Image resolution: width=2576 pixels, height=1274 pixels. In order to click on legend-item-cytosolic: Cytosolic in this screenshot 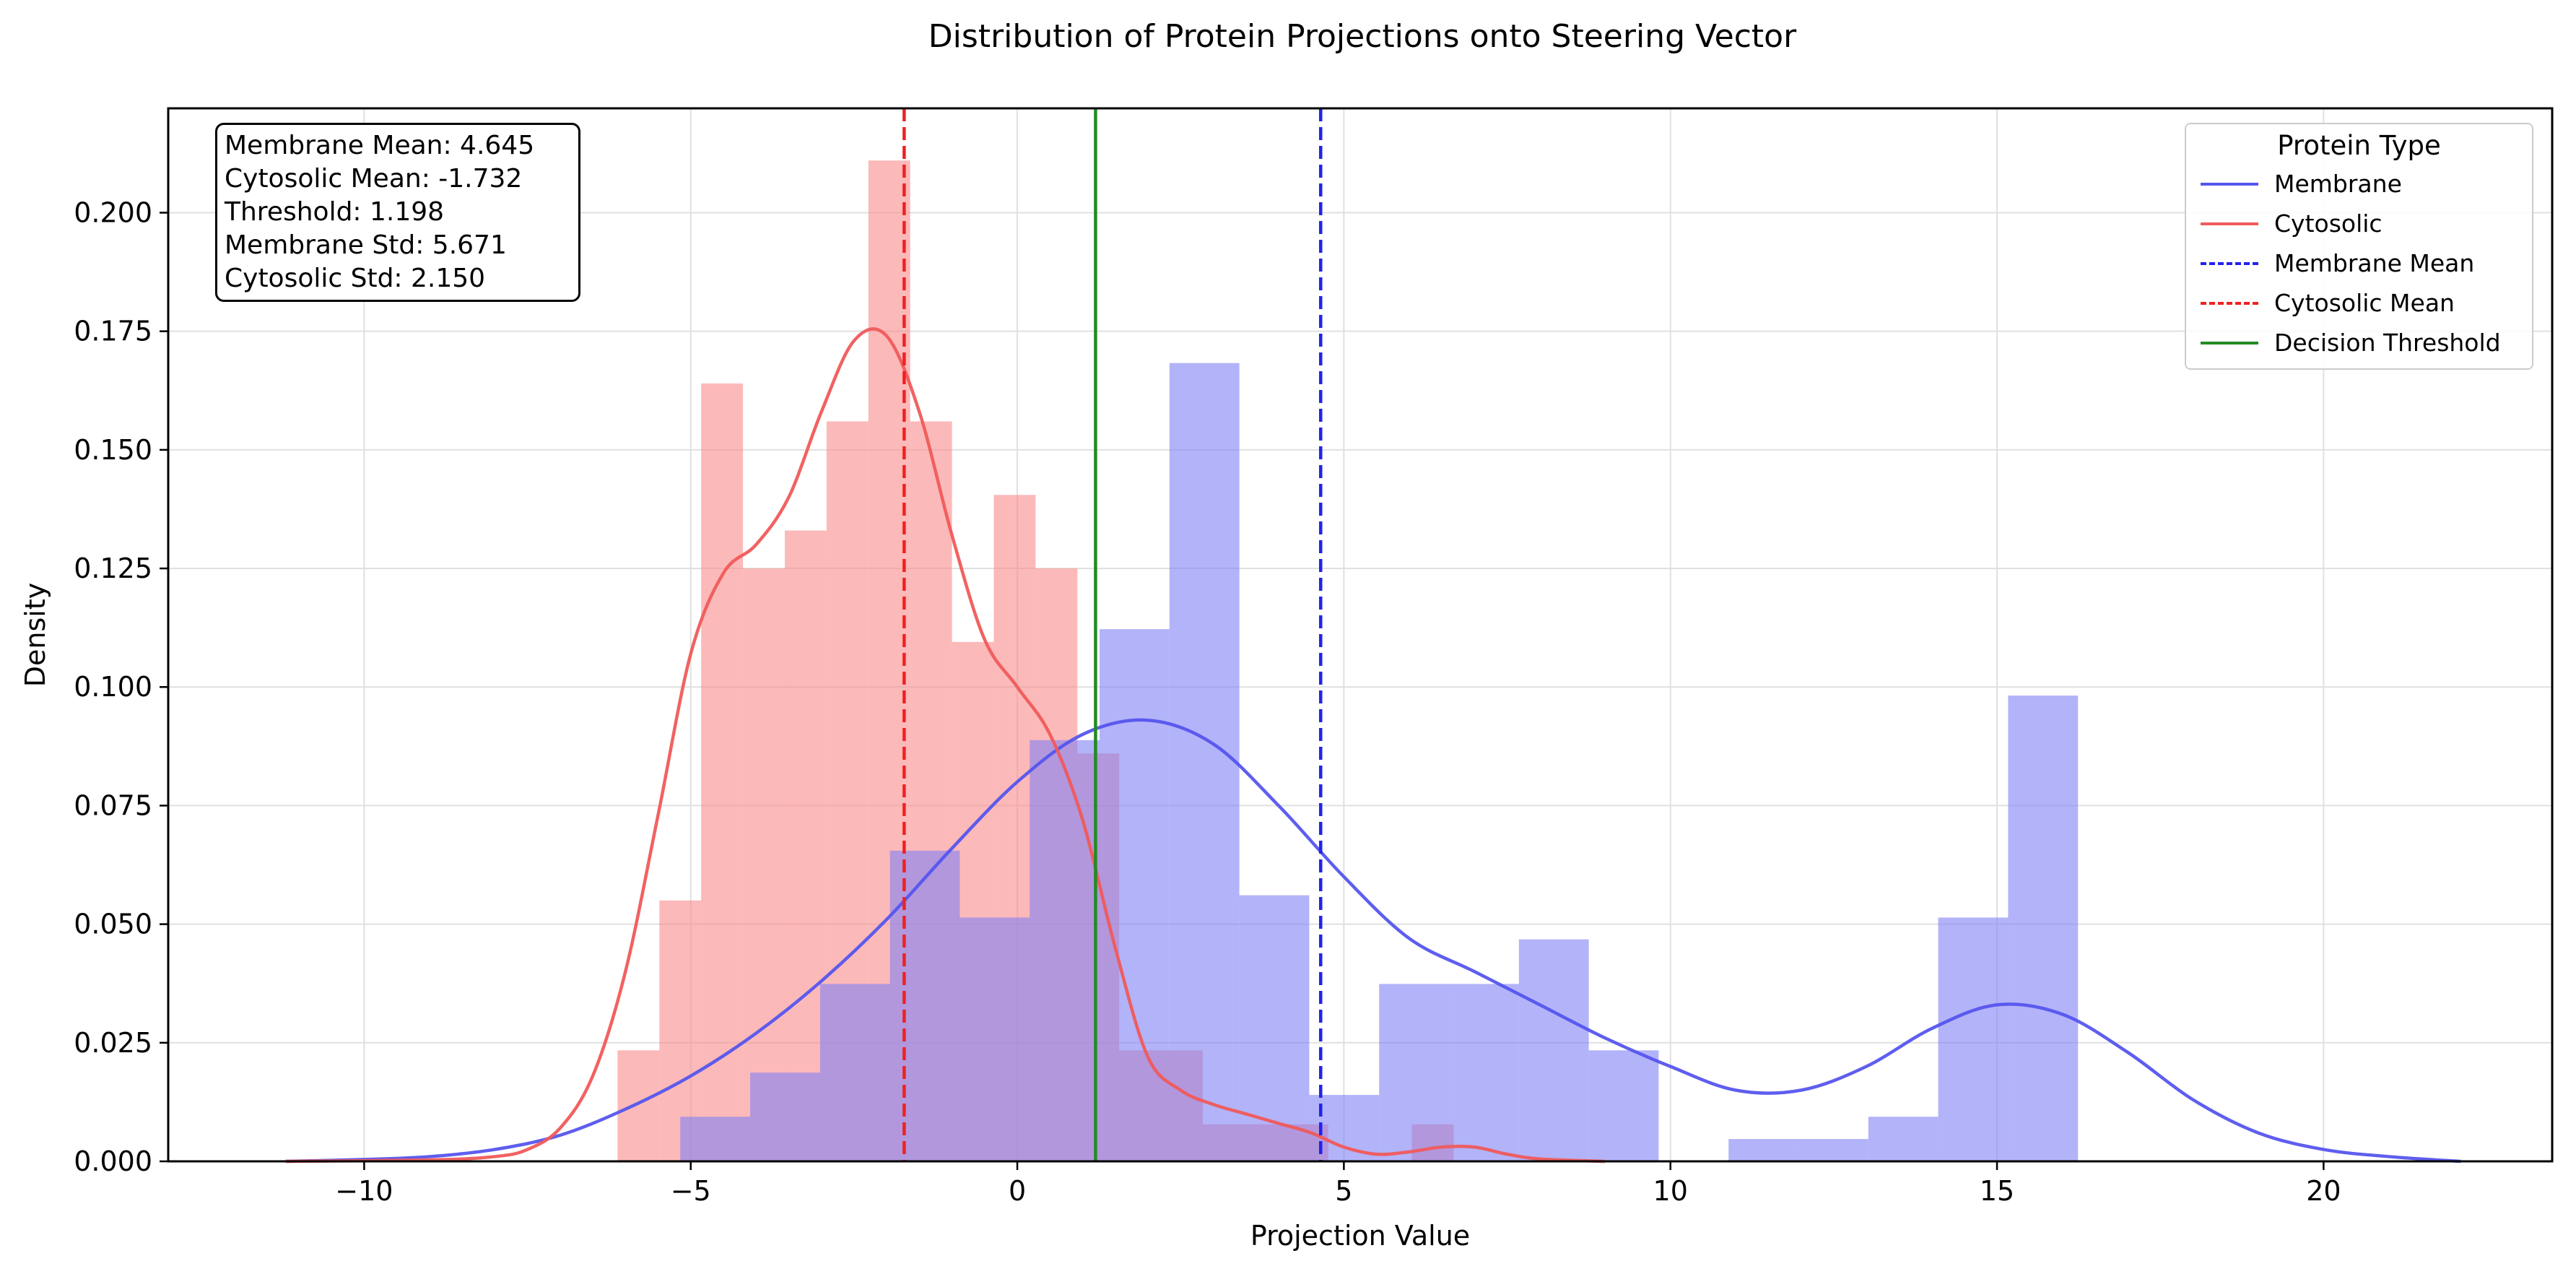, I will do `click(2367, 224)`.